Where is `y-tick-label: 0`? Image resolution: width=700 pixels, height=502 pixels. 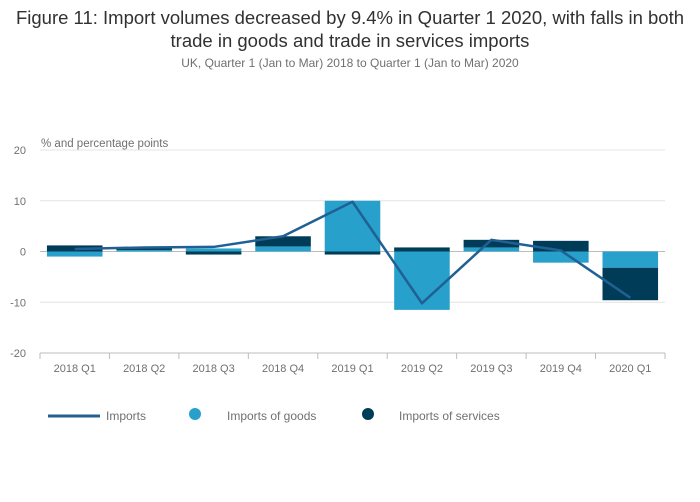 y-tick-label: 0 is located at coordinates (23, 253).